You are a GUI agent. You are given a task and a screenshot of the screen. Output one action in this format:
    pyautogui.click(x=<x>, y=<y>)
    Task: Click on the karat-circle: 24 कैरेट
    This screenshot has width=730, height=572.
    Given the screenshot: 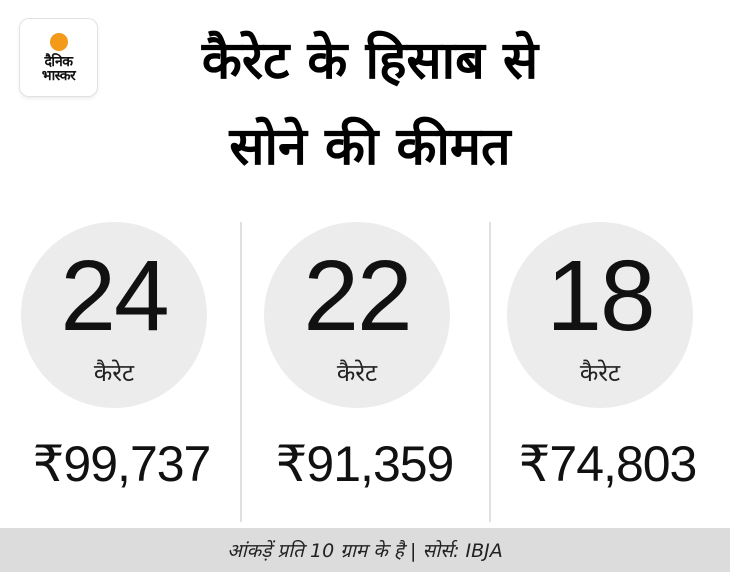 What is the action you would take?
    pyautogui.click(x=114, y=315)
    